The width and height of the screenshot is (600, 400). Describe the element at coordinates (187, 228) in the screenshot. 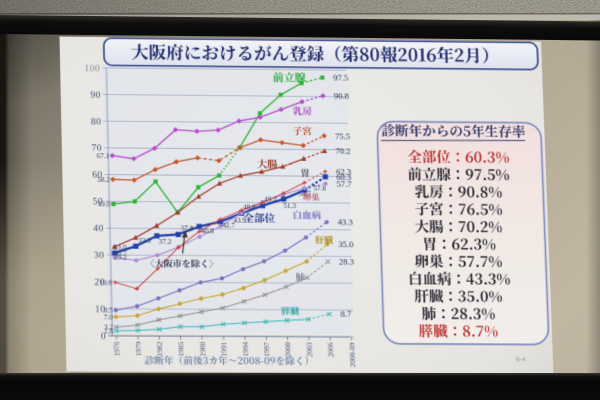

I see `svg-text: 37.8` at that location.